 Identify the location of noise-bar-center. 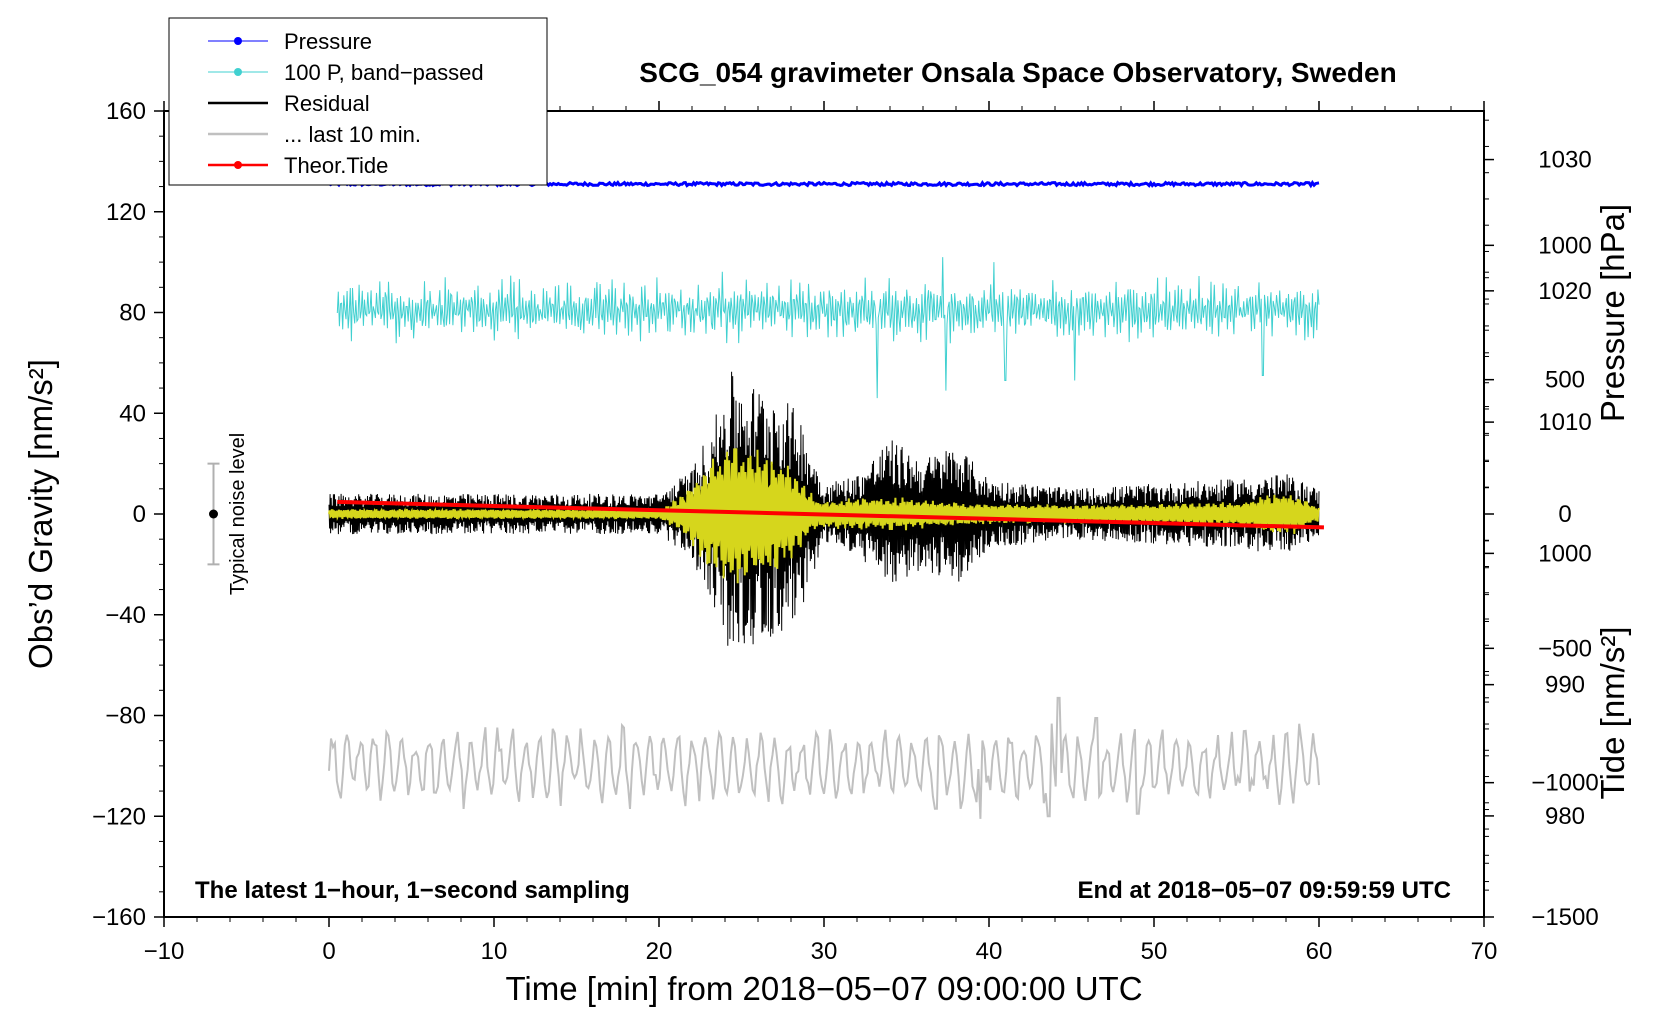
(213, 514).